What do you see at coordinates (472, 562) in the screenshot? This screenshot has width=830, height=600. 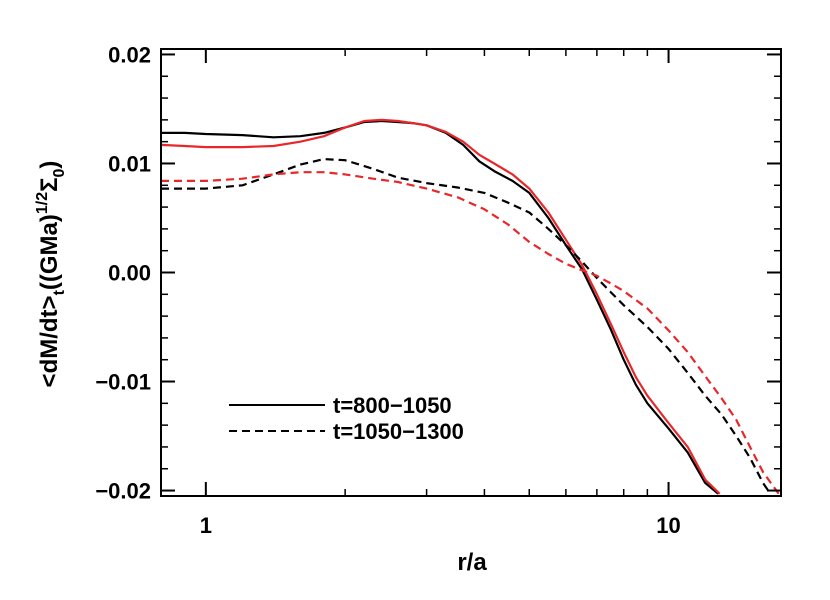 I see `x-axis-title: r/a` at bounding box center [472, 562].